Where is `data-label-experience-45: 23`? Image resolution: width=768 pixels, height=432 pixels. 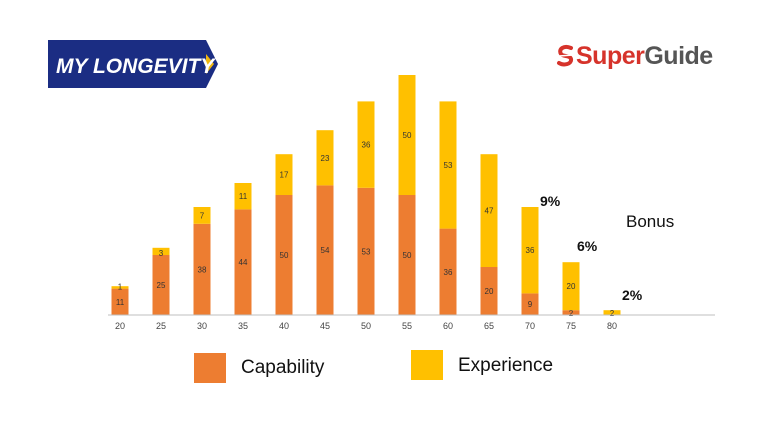
data-label-experience-45: 23 is located at coordinates (325, 158).